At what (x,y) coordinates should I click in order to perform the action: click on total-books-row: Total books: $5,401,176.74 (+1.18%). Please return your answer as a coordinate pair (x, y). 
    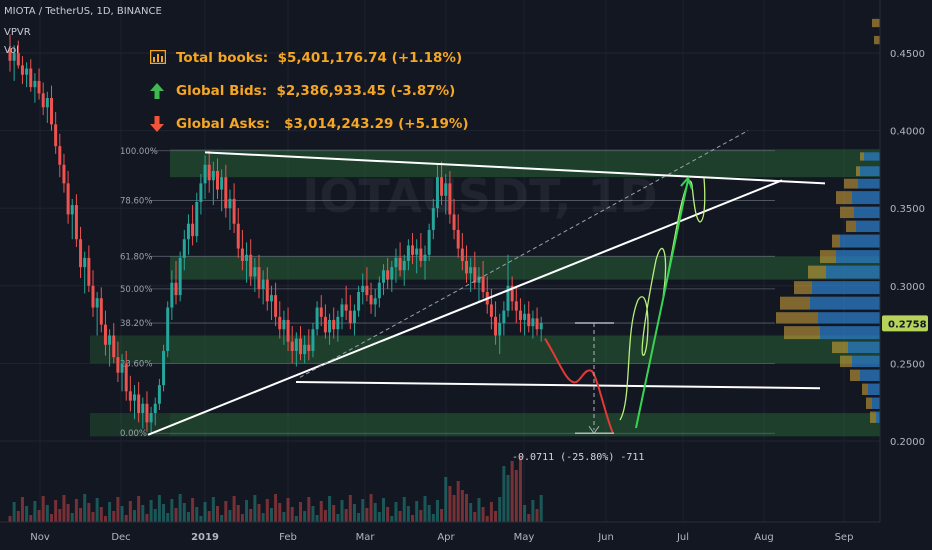
    Looking at the image, I should click on (306, 58).